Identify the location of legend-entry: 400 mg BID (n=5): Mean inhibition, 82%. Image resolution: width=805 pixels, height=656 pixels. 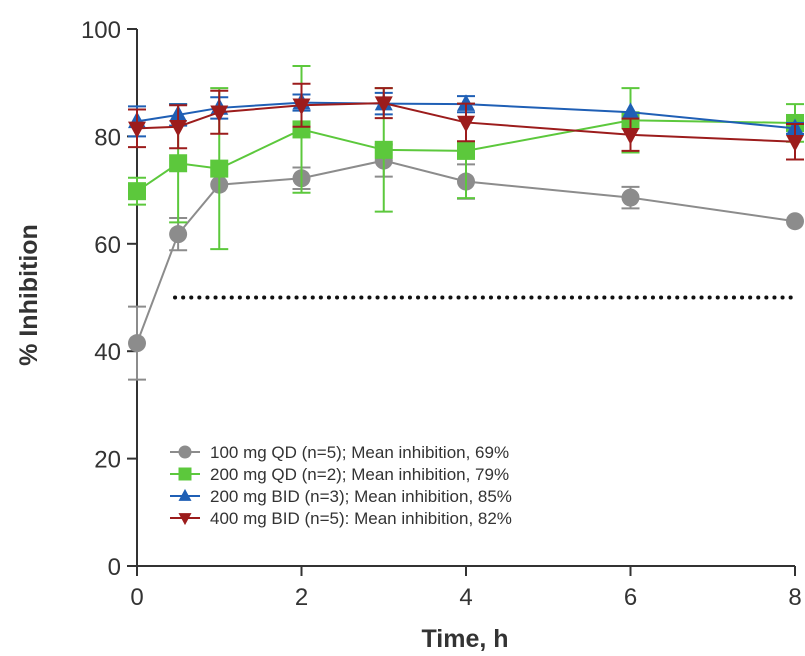
(341, 518).